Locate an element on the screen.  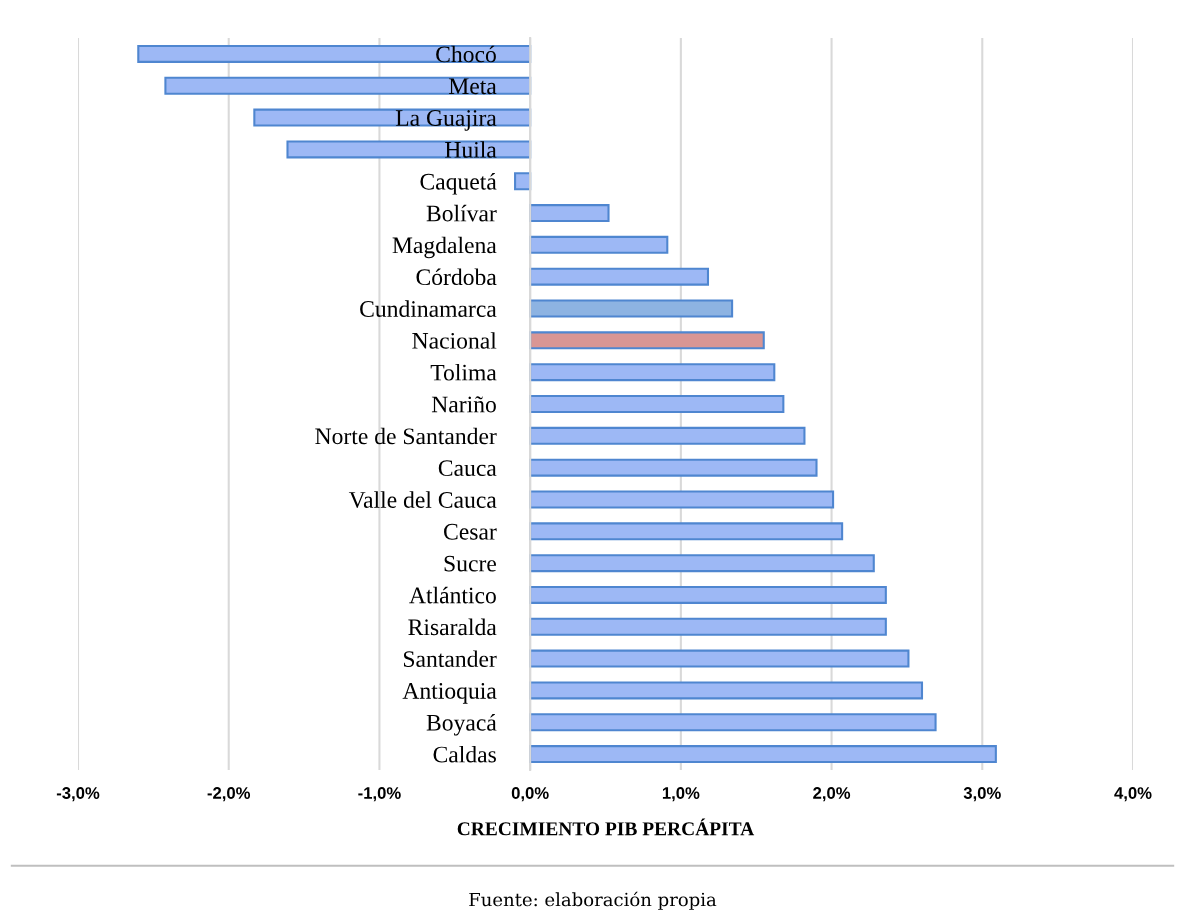
x-tick-label: 3,0% is located at coordinates (982, 794).